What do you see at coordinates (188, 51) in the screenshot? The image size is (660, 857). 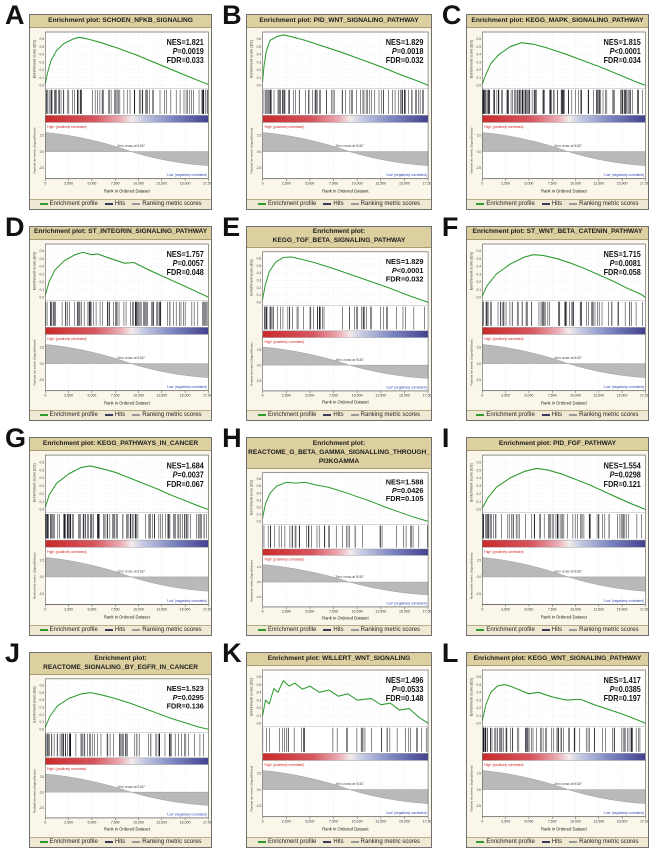 I see `stat-line: P=0.0019` at bounding box center [188, 51].